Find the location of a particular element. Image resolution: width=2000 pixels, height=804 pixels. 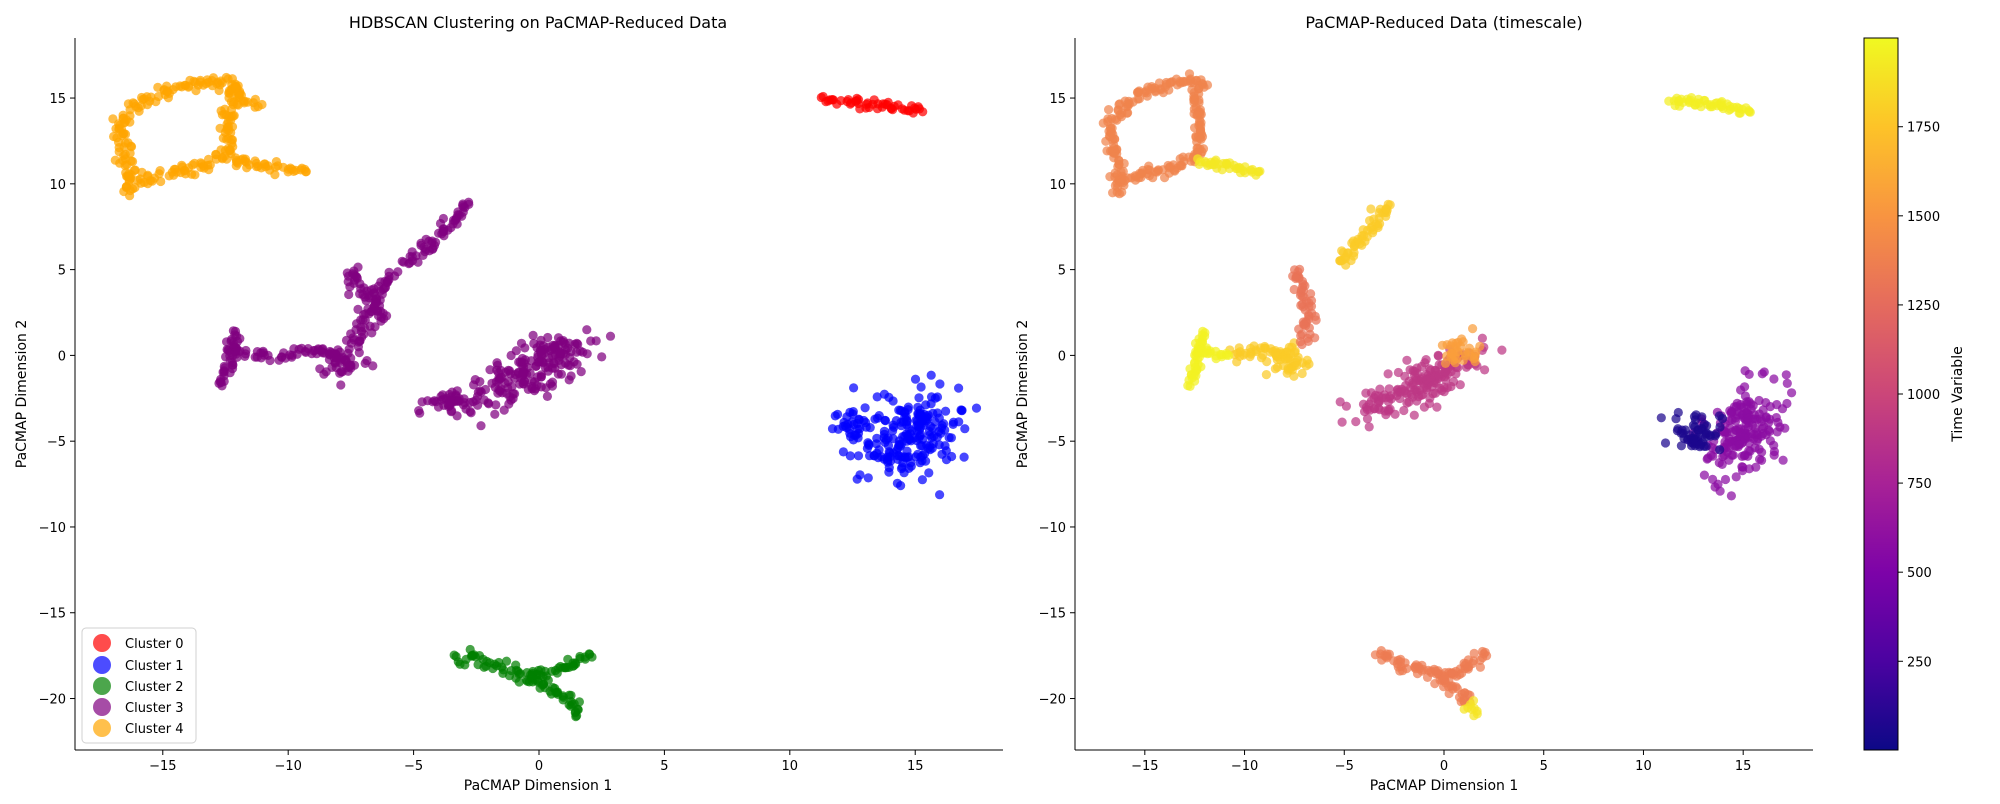

left-xtick-label: 15 is located at coordinates (915, 766).